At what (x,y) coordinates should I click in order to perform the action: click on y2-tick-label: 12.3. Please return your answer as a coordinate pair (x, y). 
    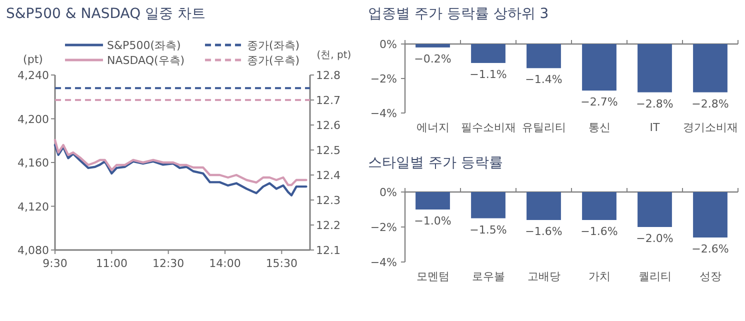
    Looking at the image, I should click on (328, 200).